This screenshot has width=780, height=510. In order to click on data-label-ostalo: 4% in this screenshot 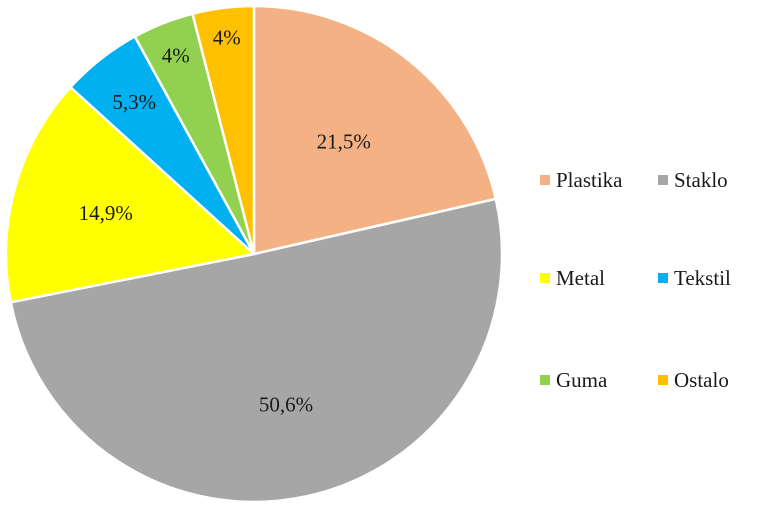, I will do `click(227, 38)`.